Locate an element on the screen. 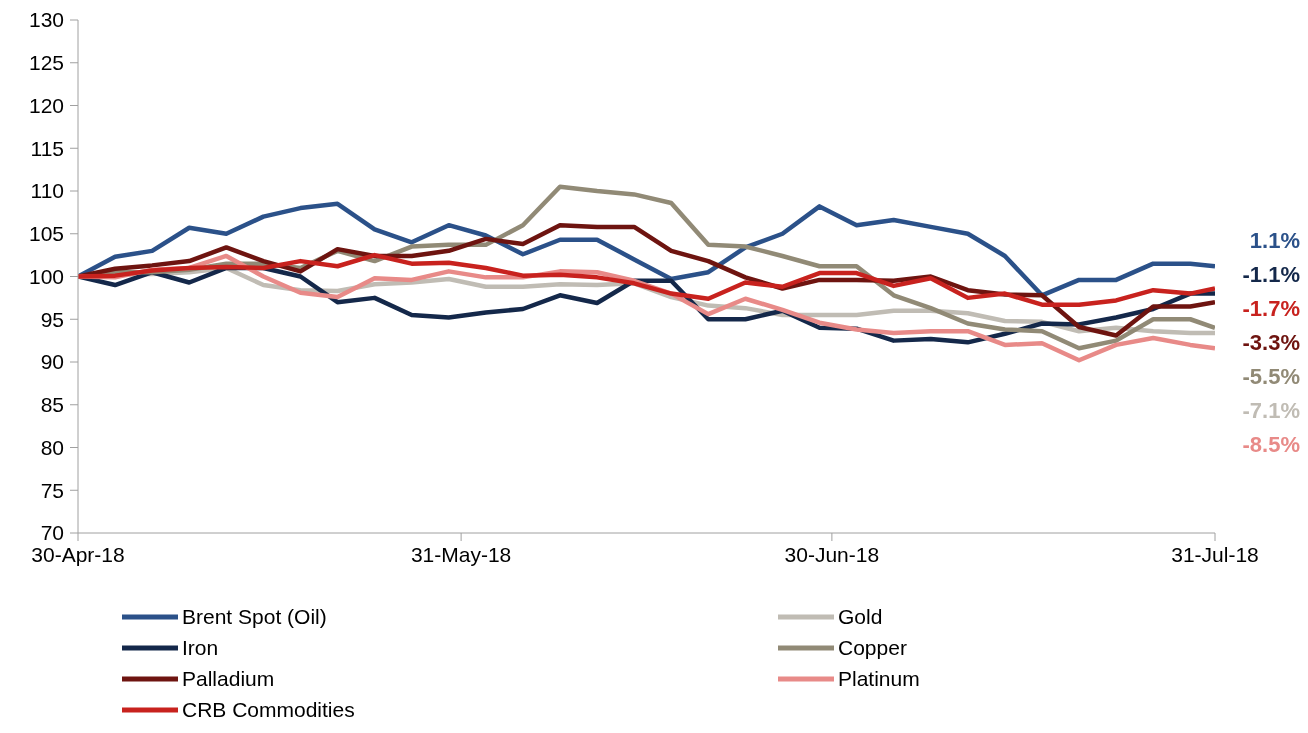 The width and height of the screenshot is (1308, 733). y-tick-label: 115 is located at coordinates (47, 148).